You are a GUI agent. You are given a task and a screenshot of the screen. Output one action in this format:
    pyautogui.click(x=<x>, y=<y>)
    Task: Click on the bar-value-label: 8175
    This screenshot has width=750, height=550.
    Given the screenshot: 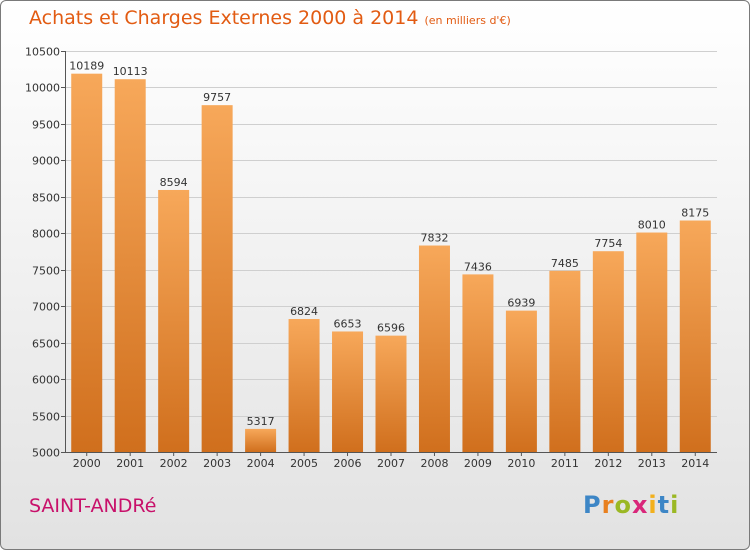 What is the action you would take?
    pyautogui.click(x=695, y=213)
    